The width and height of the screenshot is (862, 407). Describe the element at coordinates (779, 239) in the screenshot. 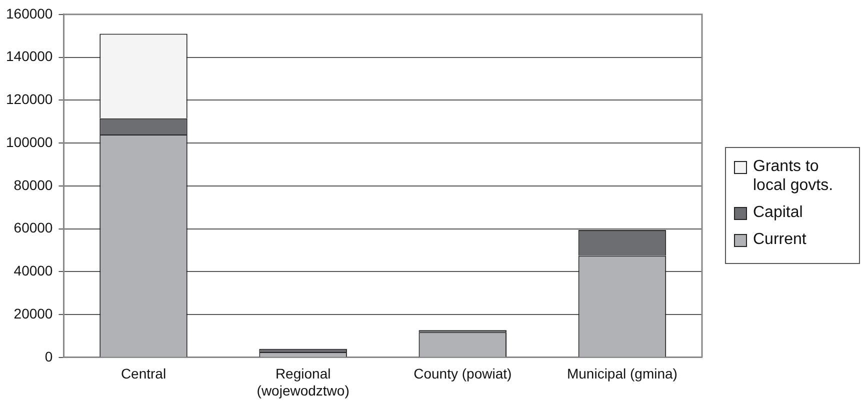

I see `legend-label: Current` at that location.